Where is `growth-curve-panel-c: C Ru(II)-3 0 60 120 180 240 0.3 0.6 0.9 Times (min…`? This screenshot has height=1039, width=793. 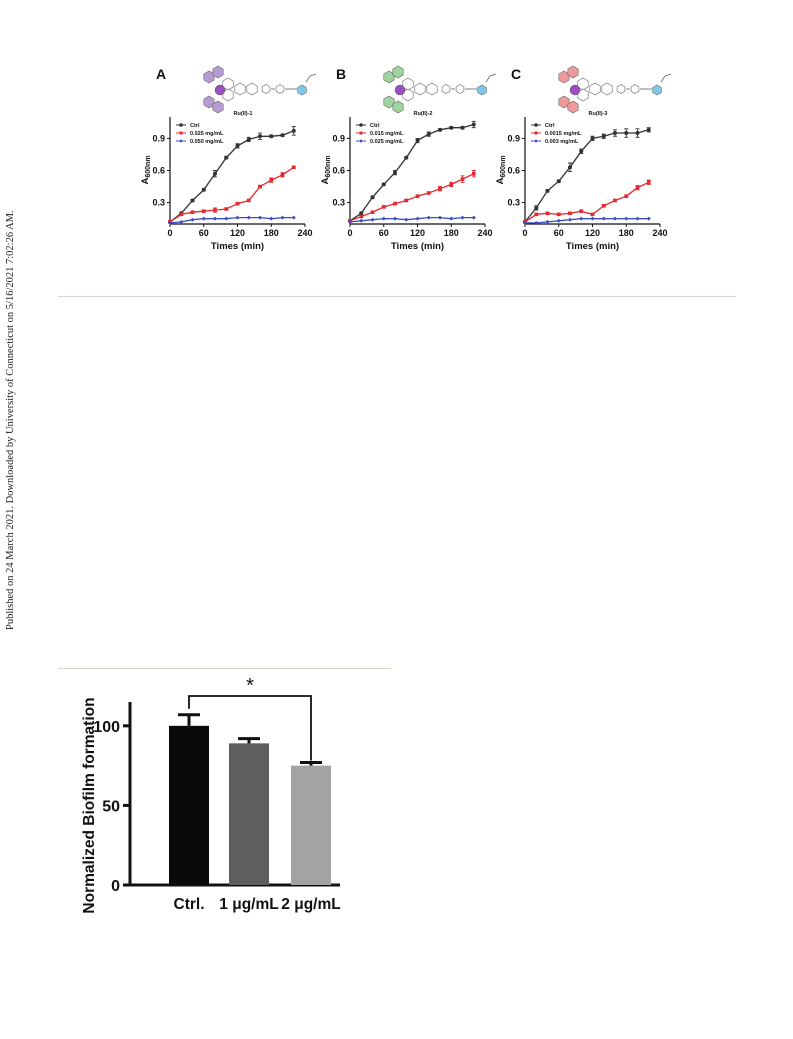
growth-curve-panel-c: C Ru(II)-3 0 60 120 180 240 0.3 0.6 0.9 Times (min… is located at coordinates (583, 158).